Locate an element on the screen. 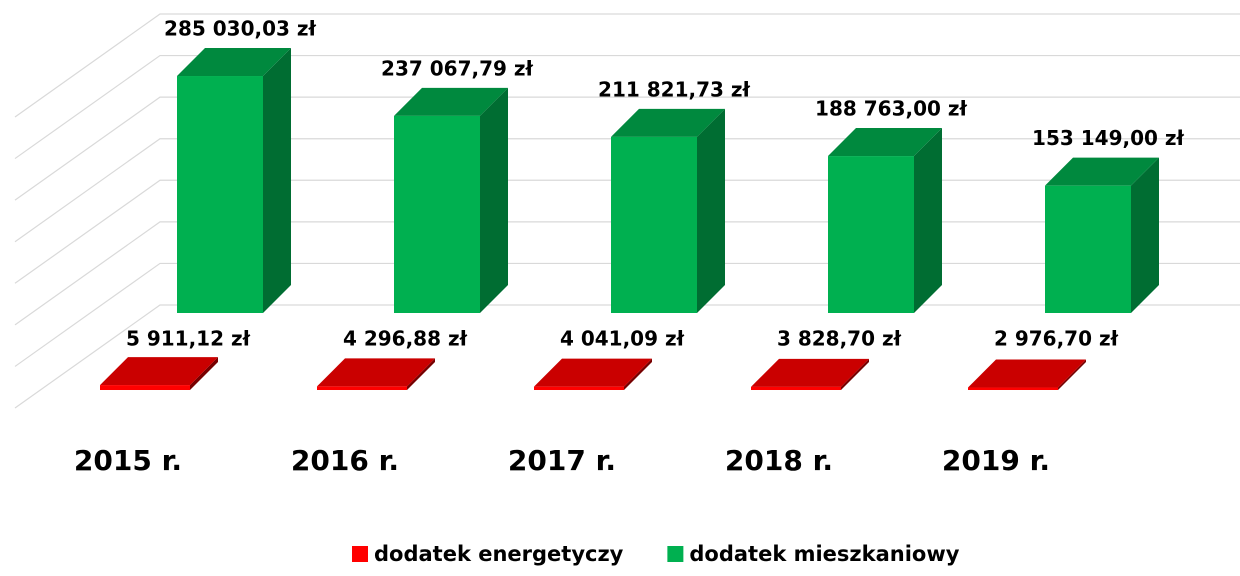  value-label: 2 976,70 zł is located at coordinates (1056, 339).